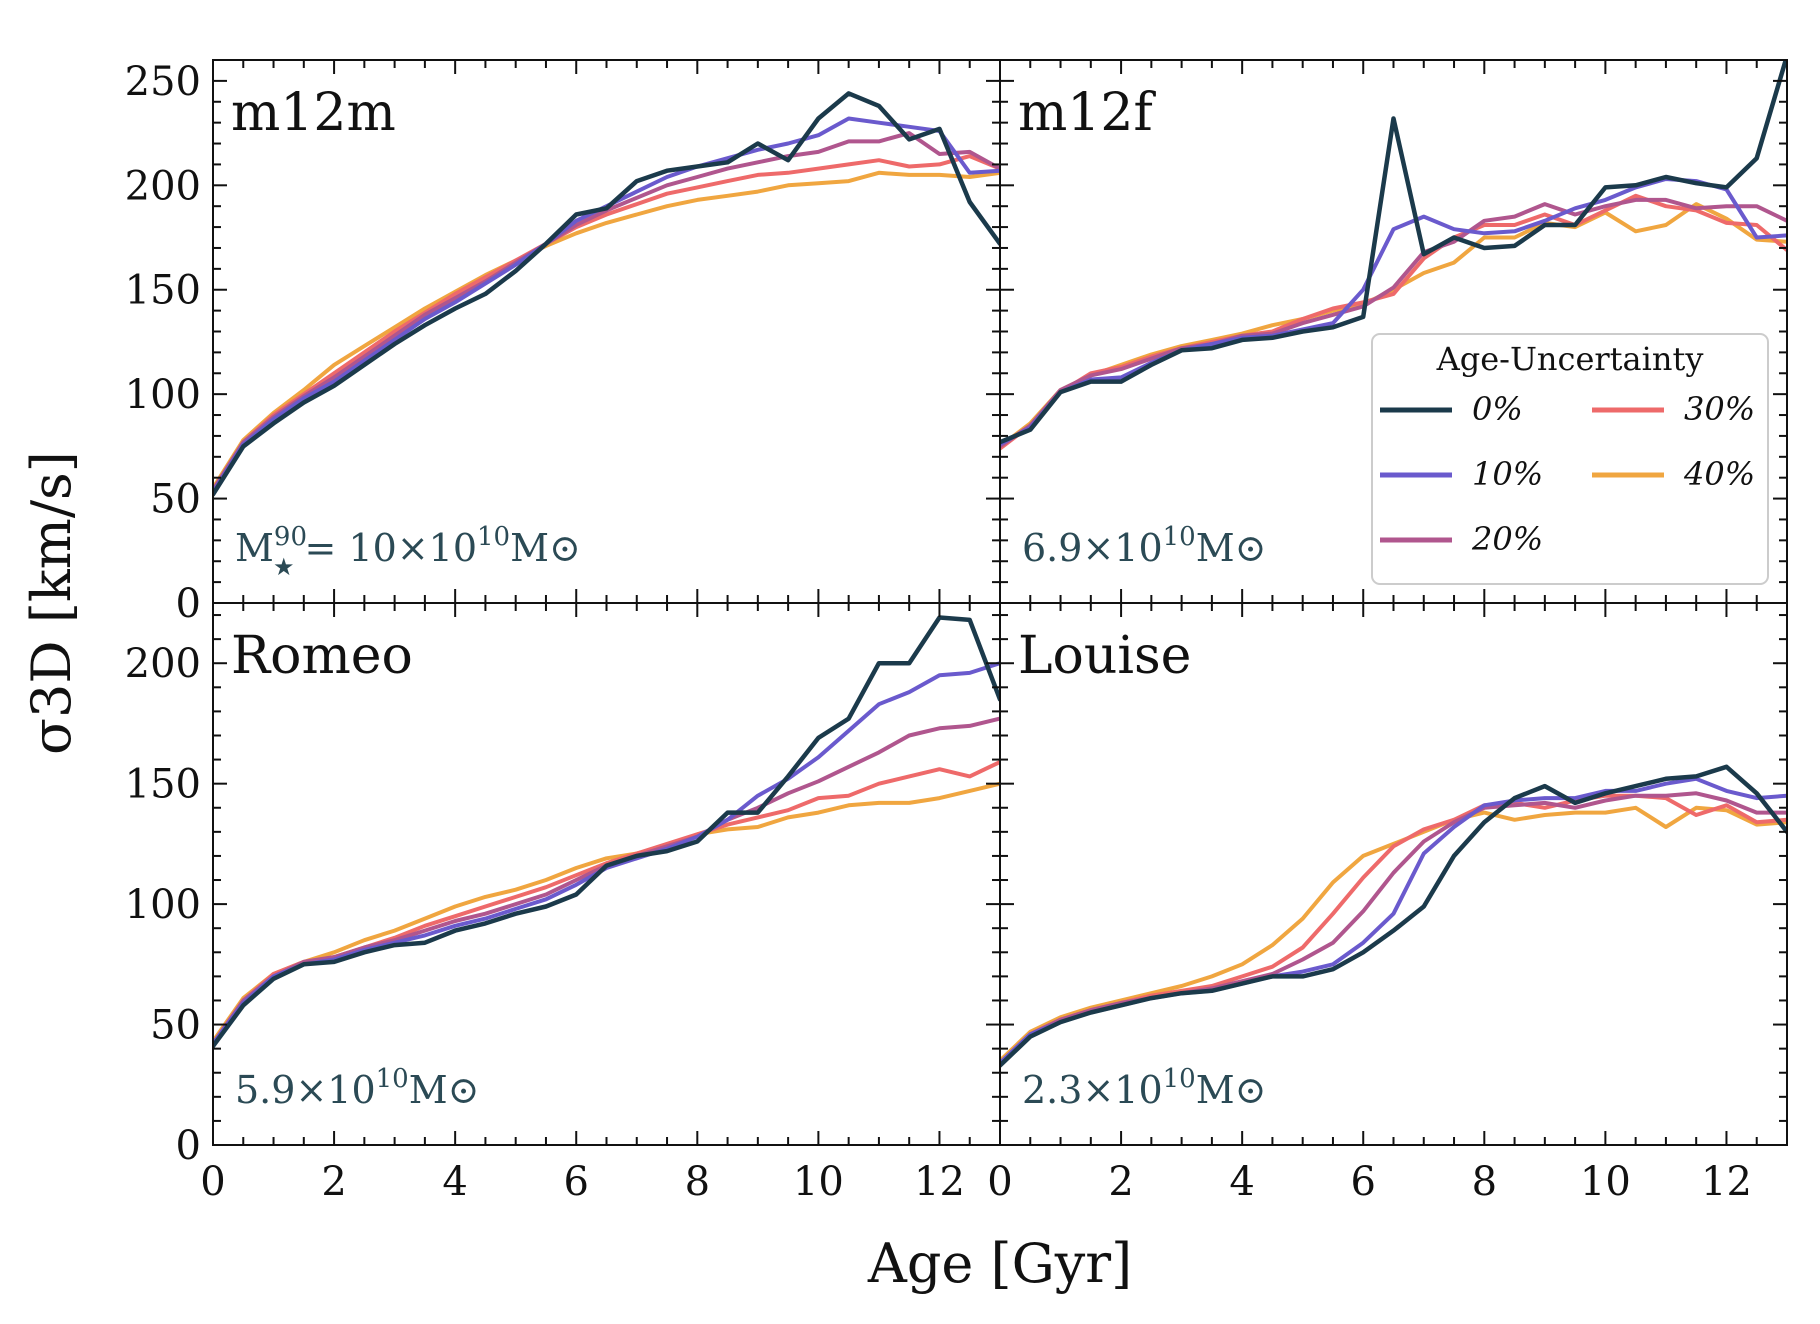  Describe the element at coordinates (999, 1263) in the screenshot. I see `x-axis-title: Age [Gyr]` at that location.